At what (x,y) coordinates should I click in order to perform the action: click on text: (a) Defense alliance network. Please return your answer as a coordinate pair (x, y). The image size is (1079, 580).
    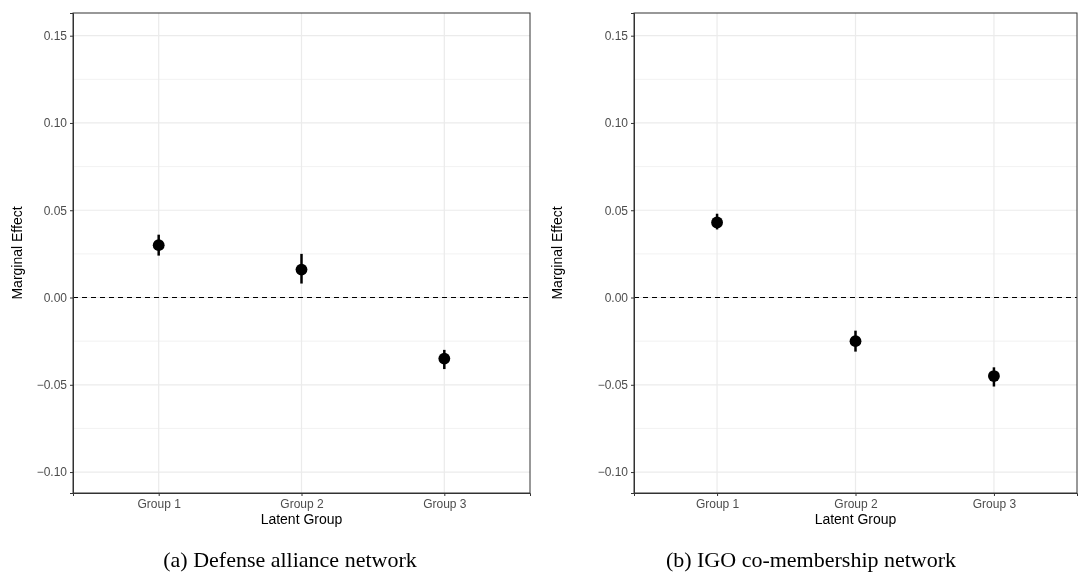
    Looking at the image, I should click on (290, 559).